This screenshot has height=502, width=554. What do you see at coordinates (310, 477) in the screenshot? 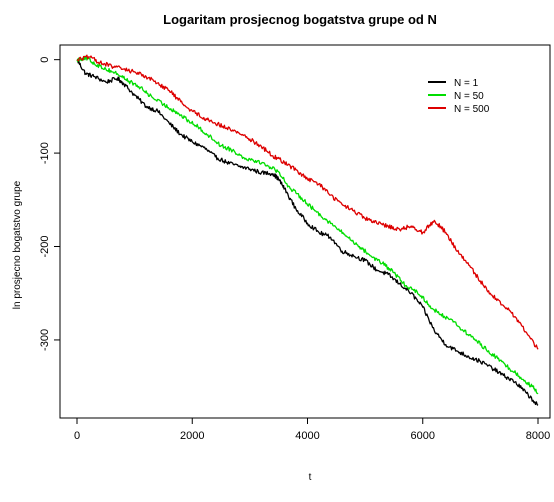
I see `x-axis-label: t` at bounding box center [310, 477].